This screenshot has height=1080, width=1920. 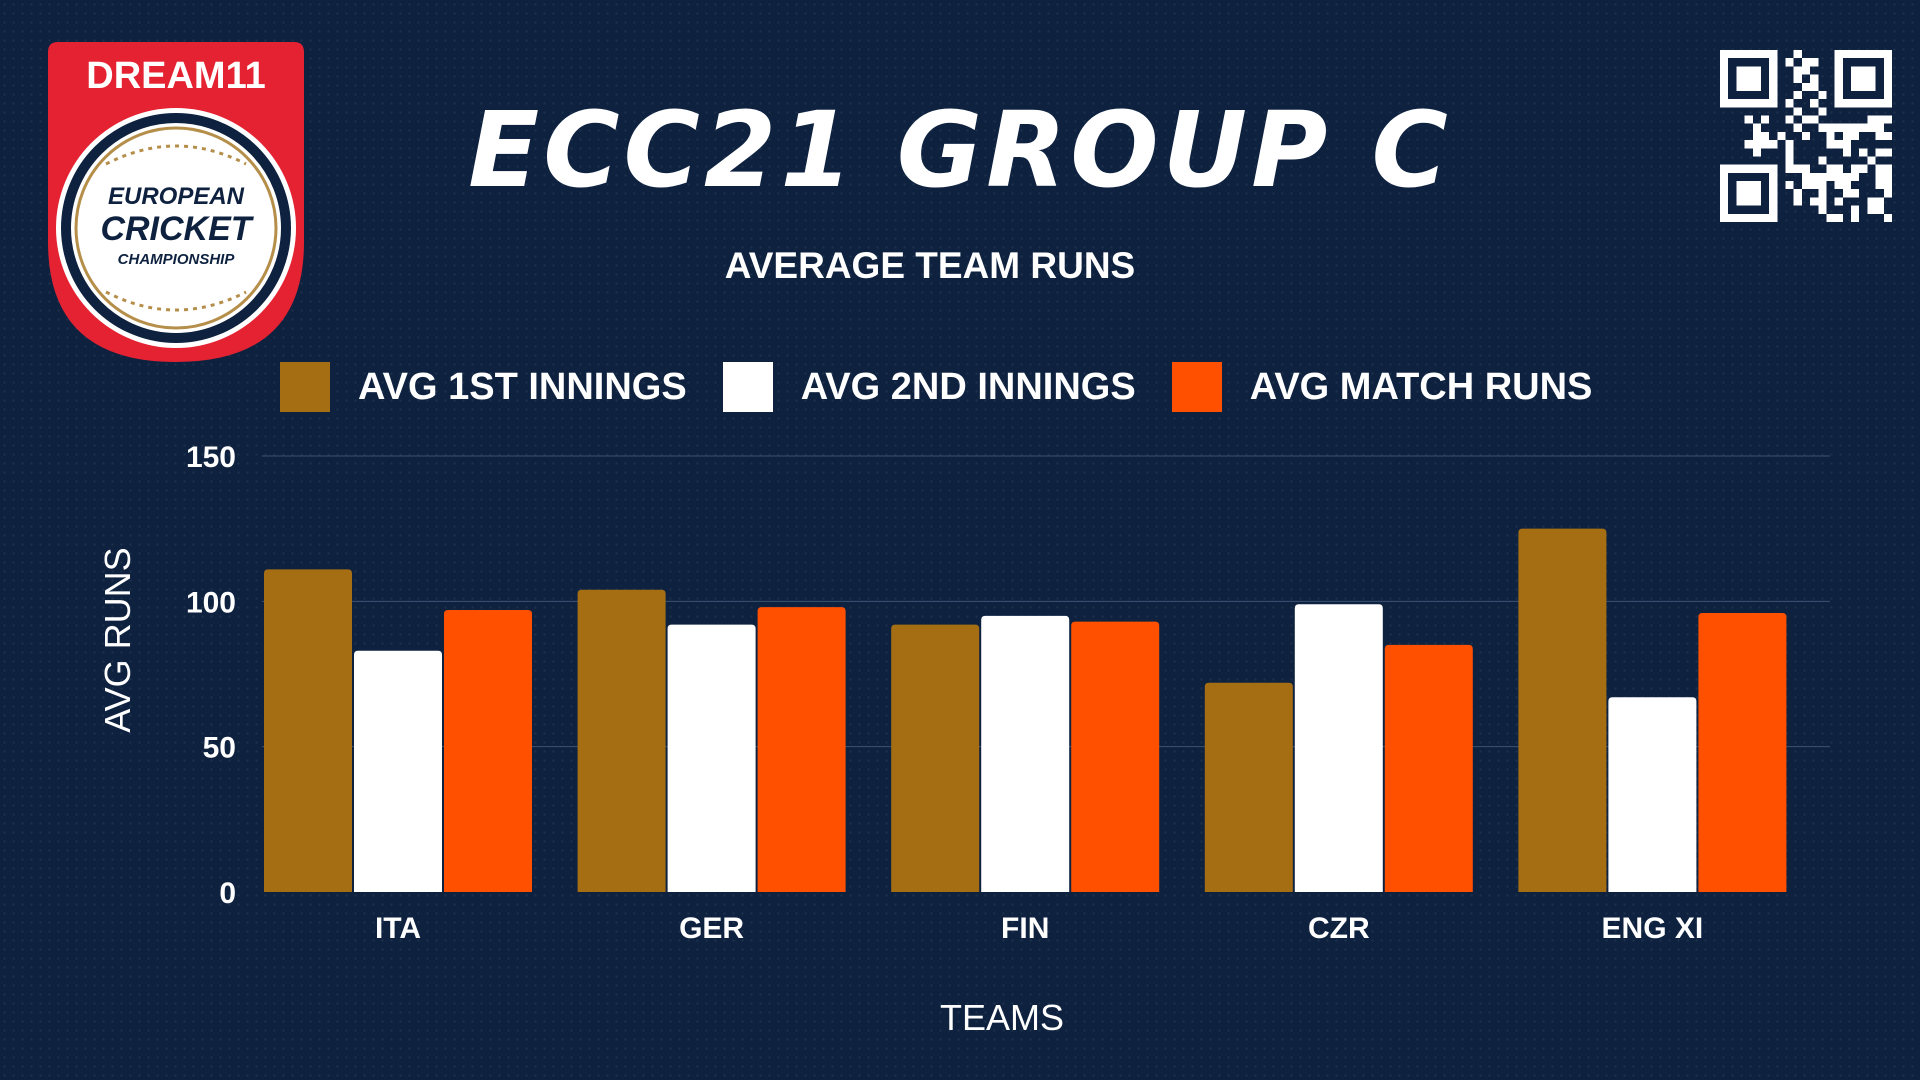 What do you see at coordinates (227, 893) in the screenshot?
I see `y-tick-label: 0` at bounding box center [227, 893].